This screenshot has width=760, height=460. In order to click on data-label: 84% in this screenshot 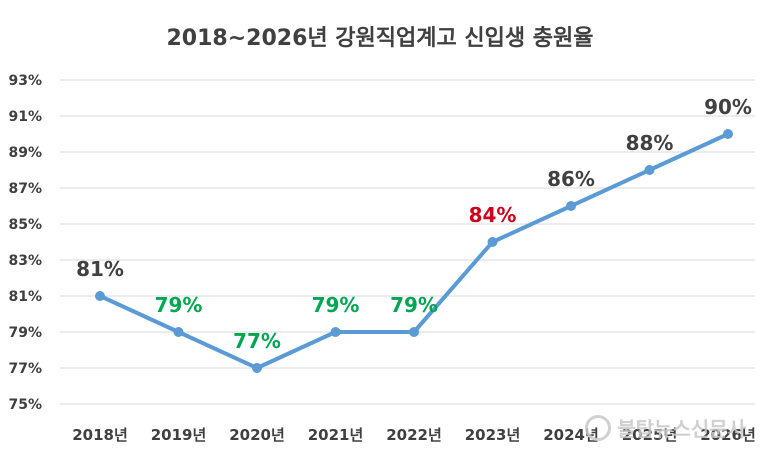, I will do `click(493, 215)`.